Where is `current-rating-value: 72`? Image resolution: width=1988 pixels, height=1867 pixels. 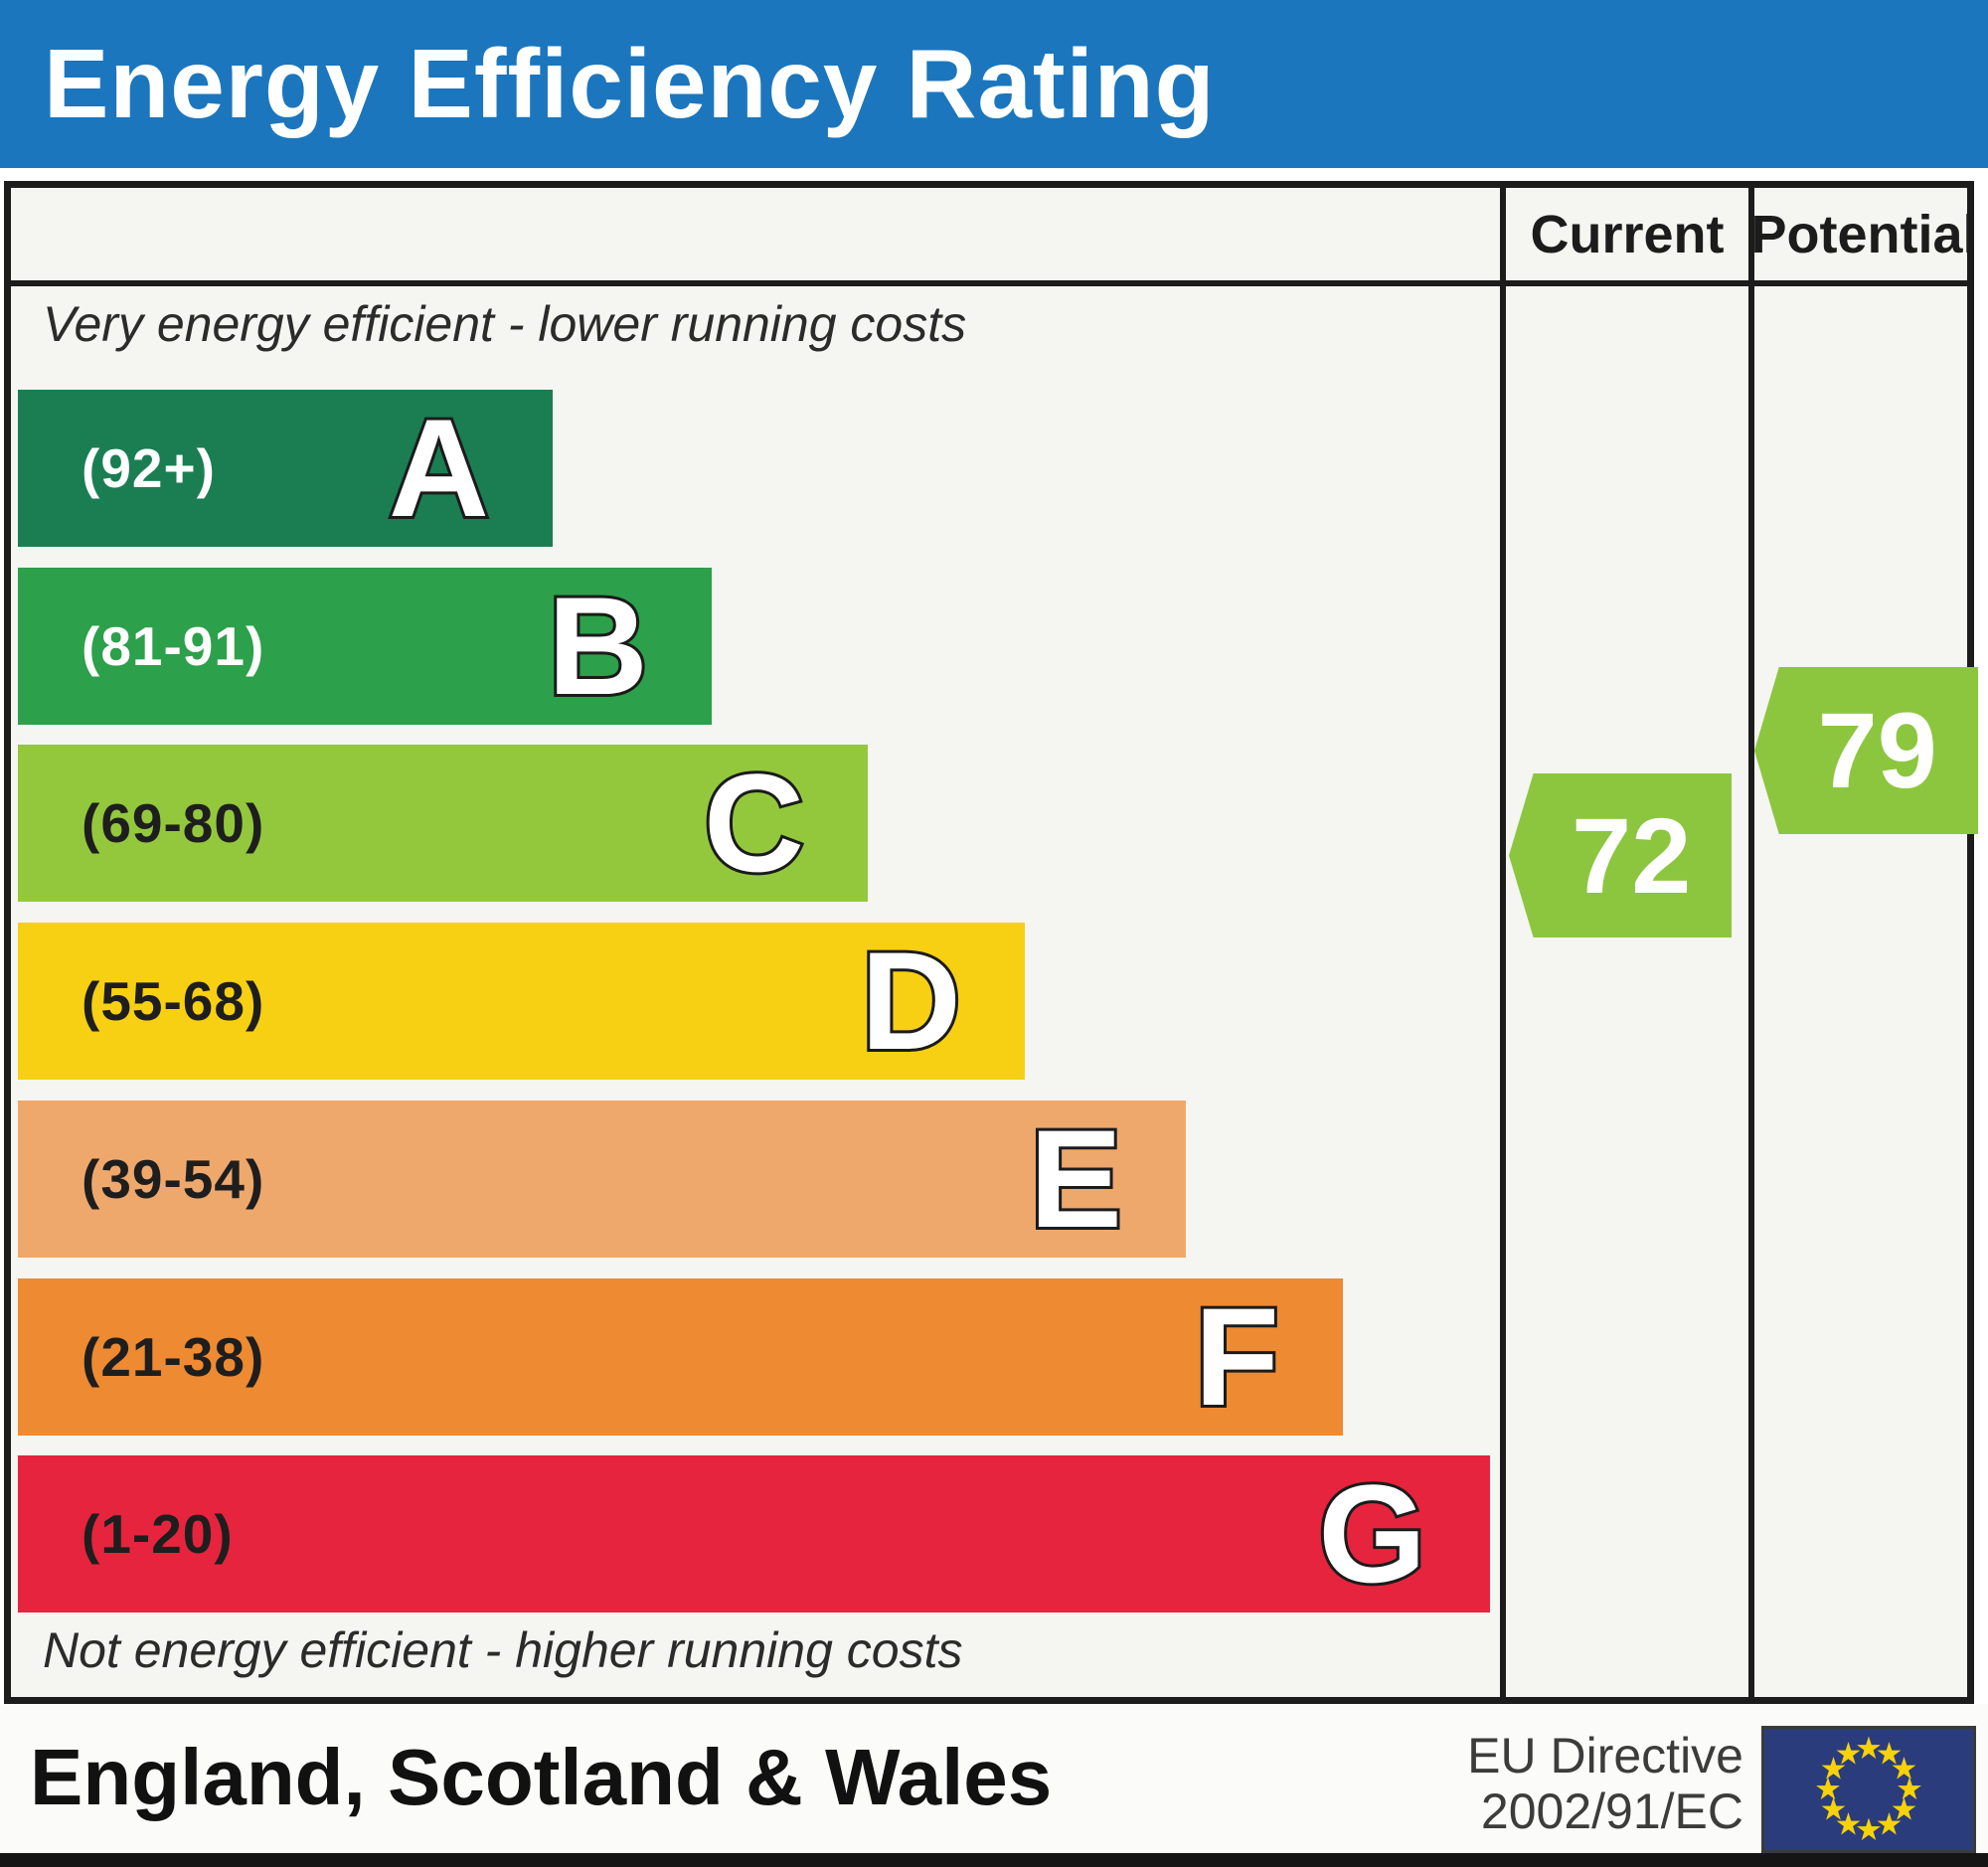
current-rating-value: 72 is located at coordinates (1632, 855).